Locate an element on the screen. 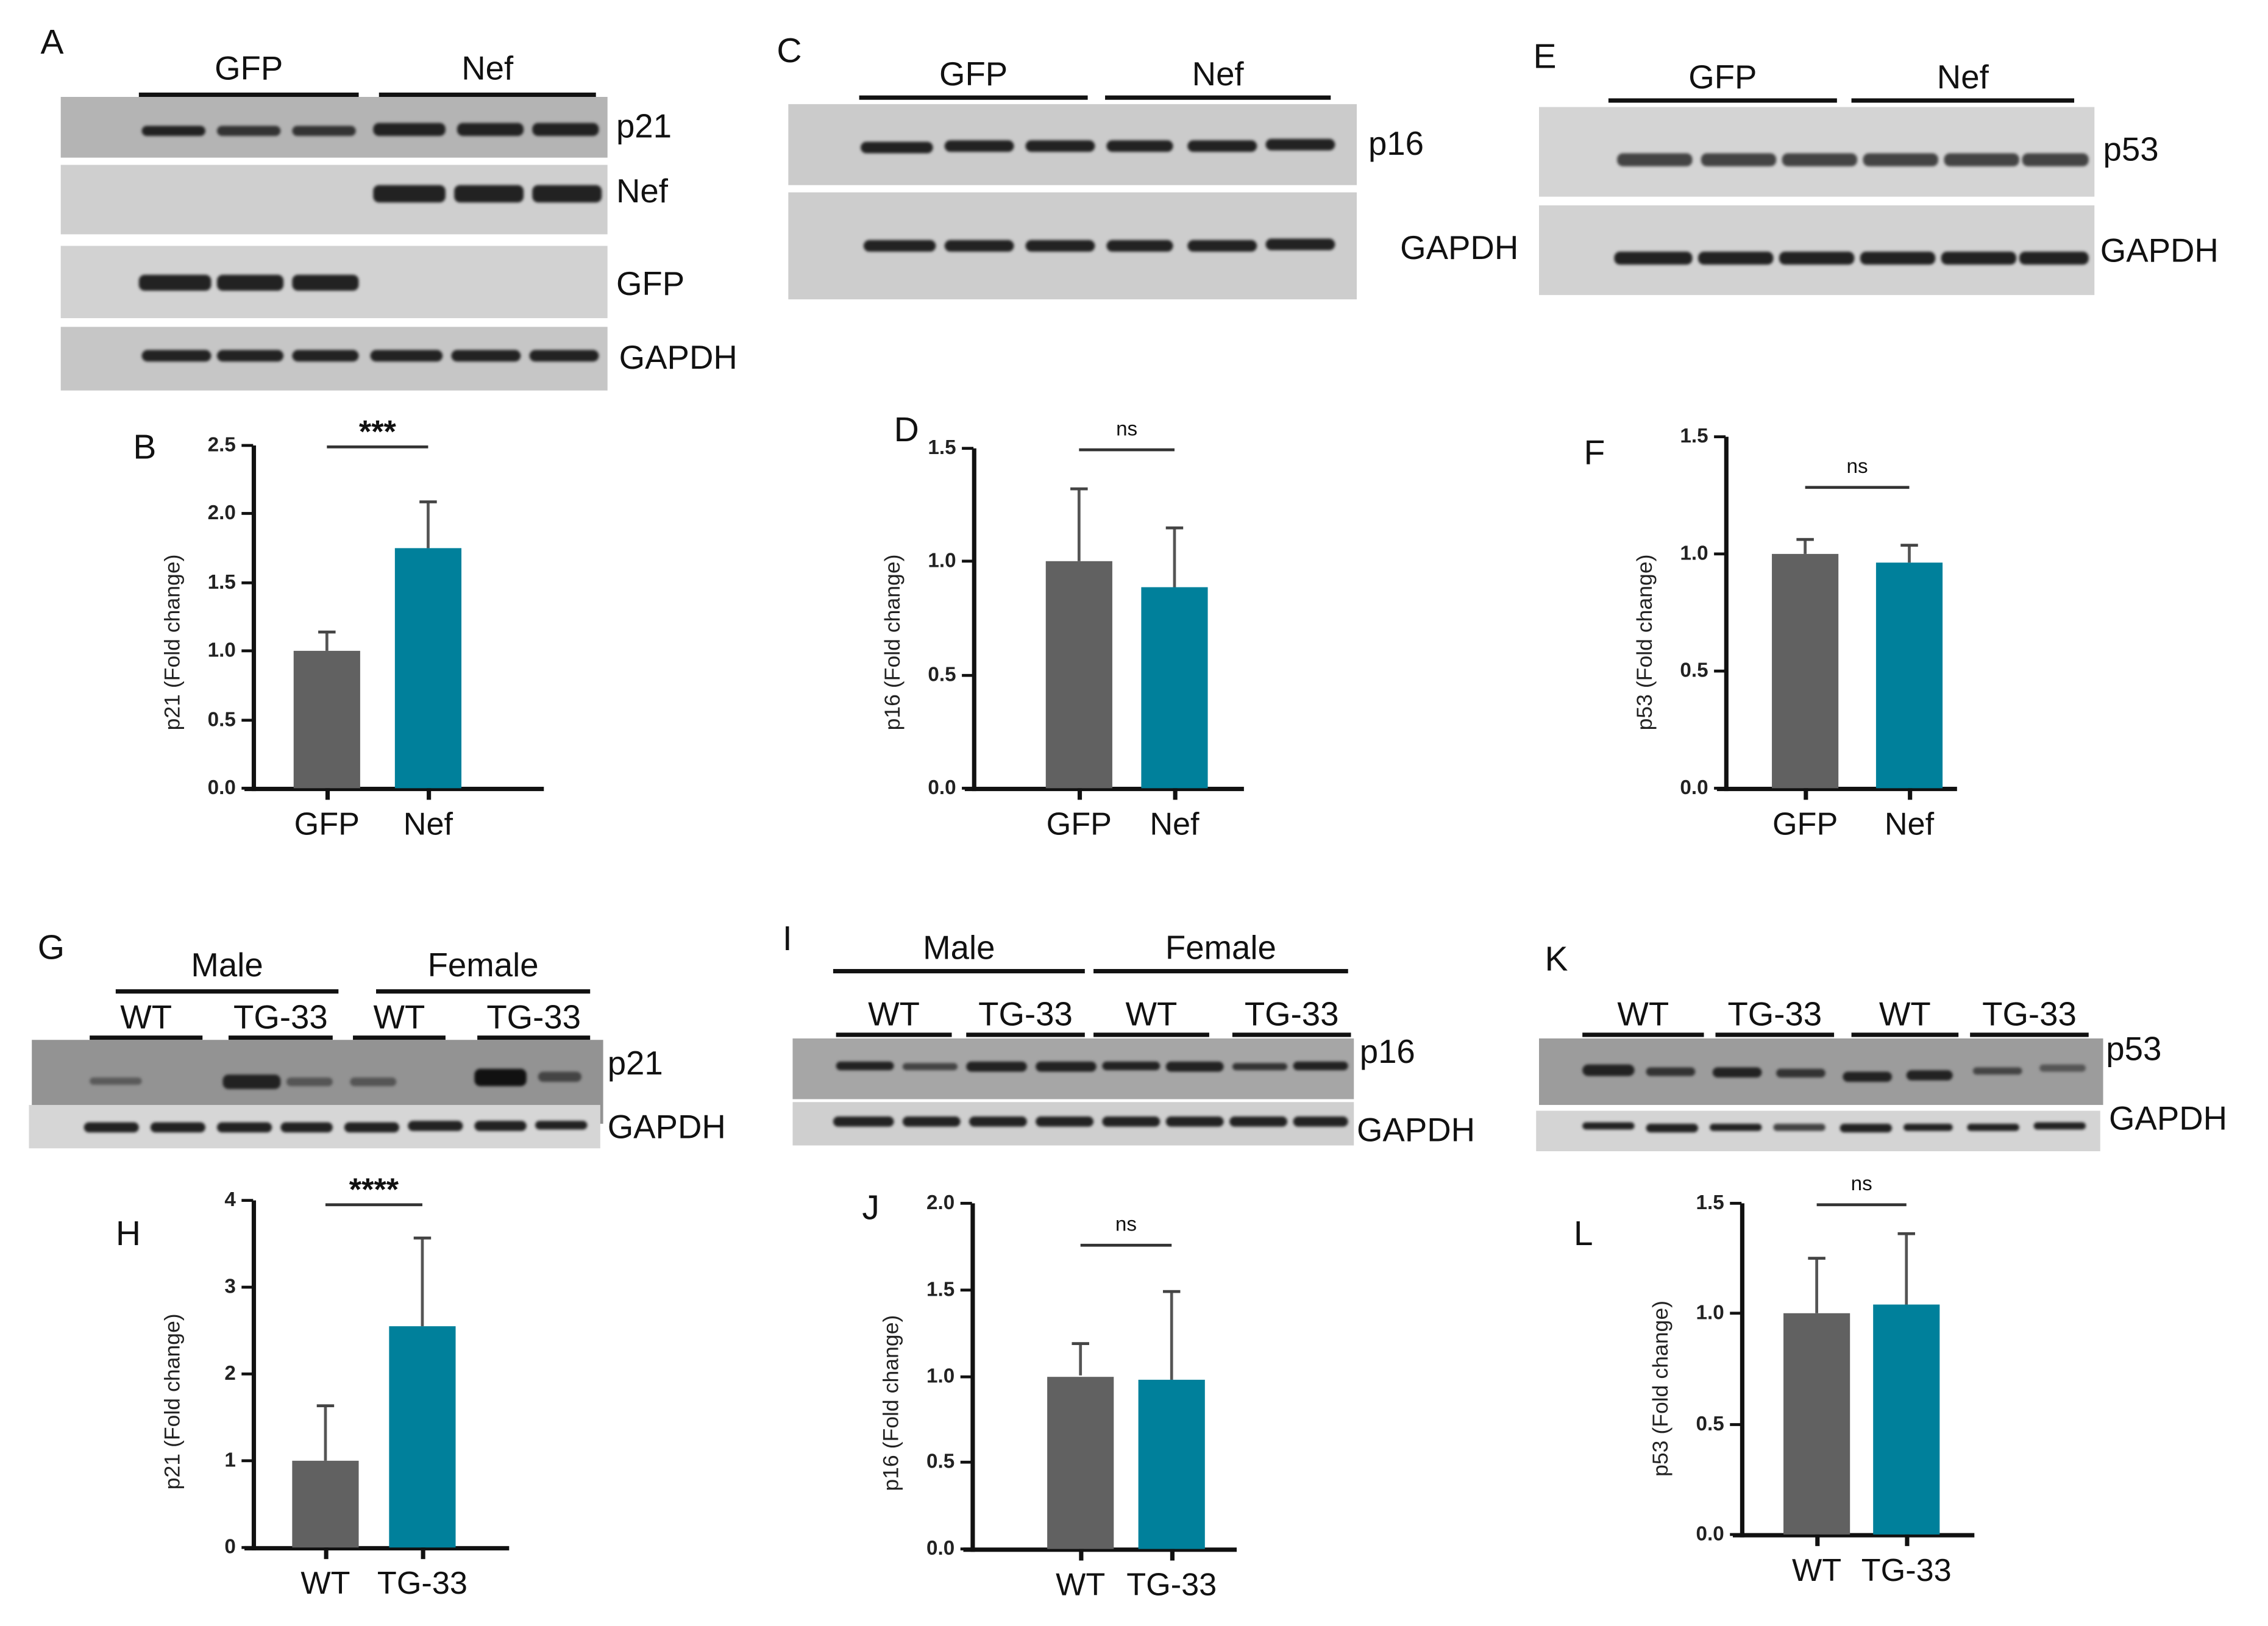 The height and width of the screenshot is (1626, 2268). panel-label-i: I is located at coordinates (787, 940).